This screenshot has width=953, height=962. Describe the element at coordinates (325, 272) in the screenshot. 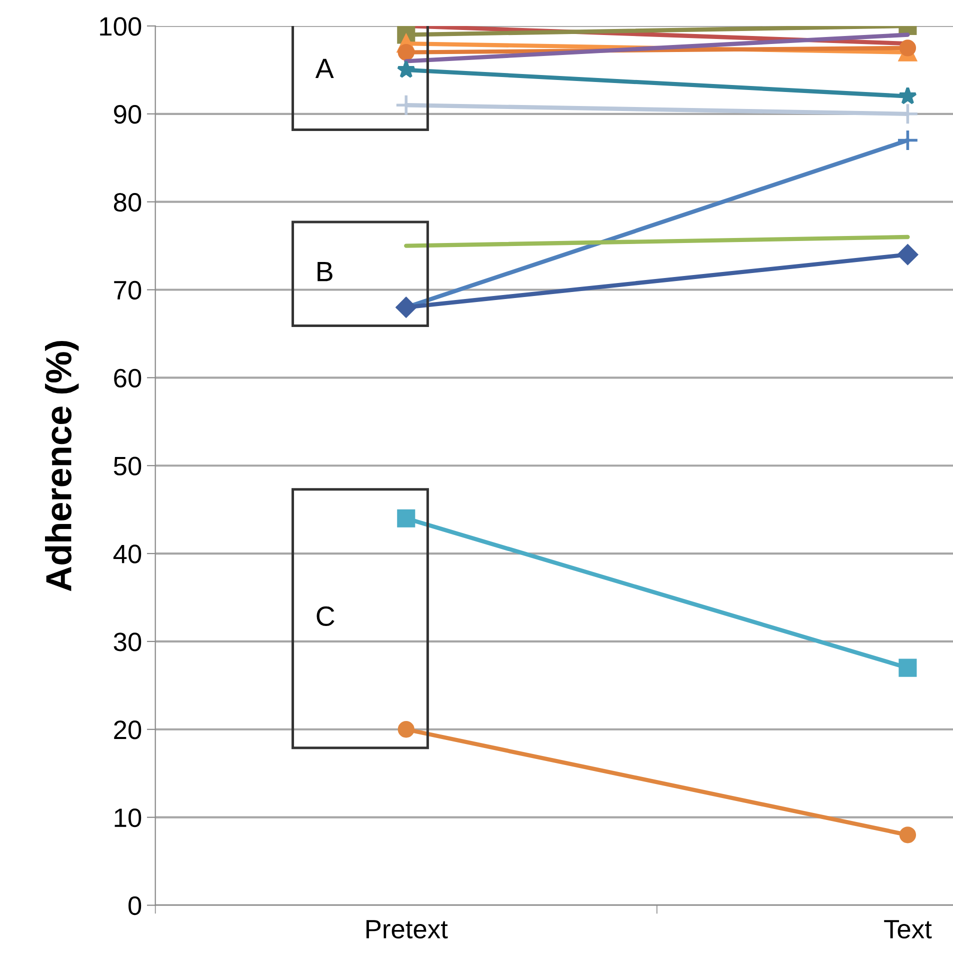

I see `annotation: B` at that location.